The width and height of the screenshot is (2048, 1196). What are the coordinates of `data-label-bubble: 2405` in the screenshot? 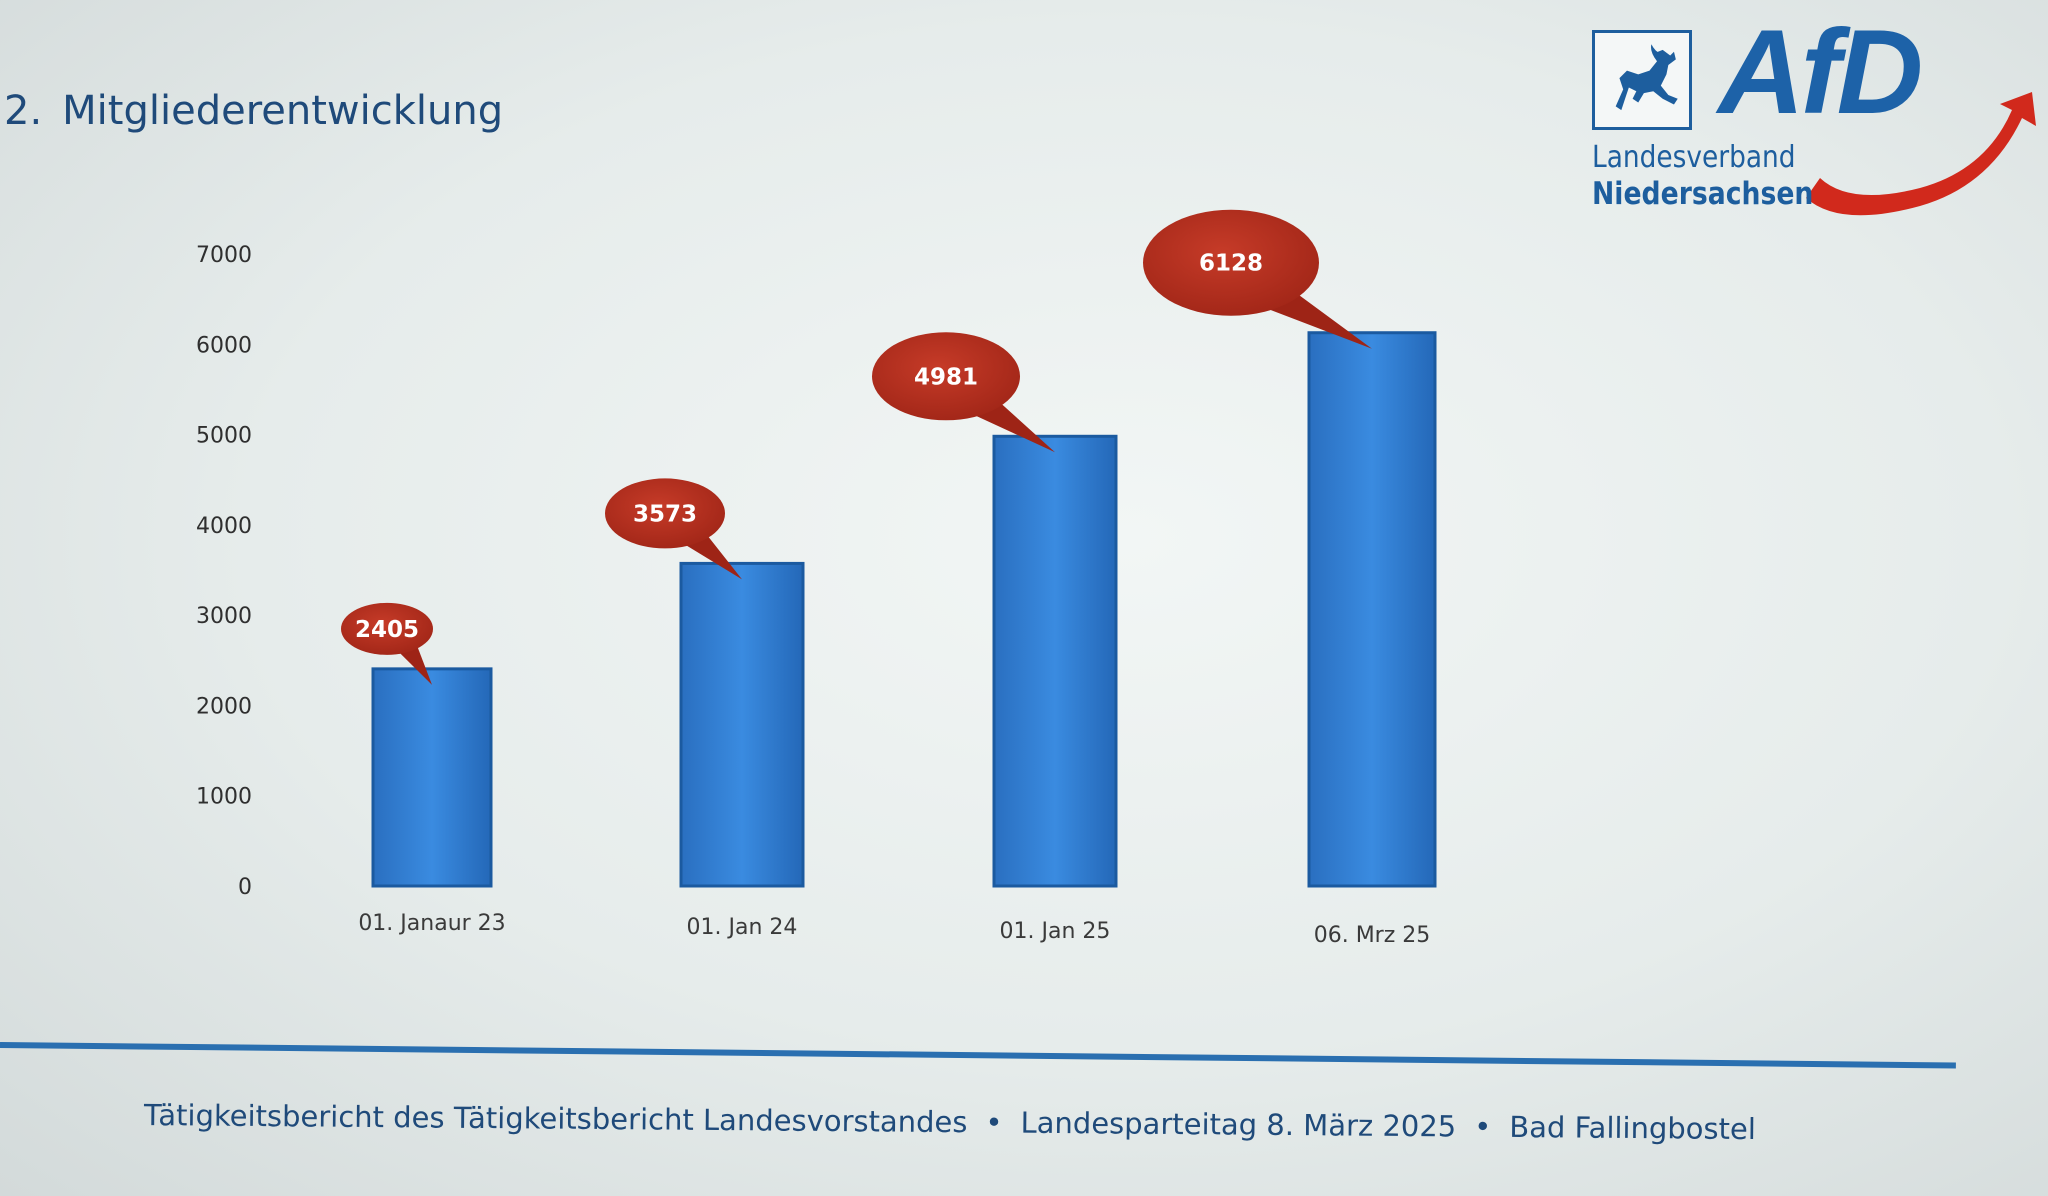 It's located at (387, 643).